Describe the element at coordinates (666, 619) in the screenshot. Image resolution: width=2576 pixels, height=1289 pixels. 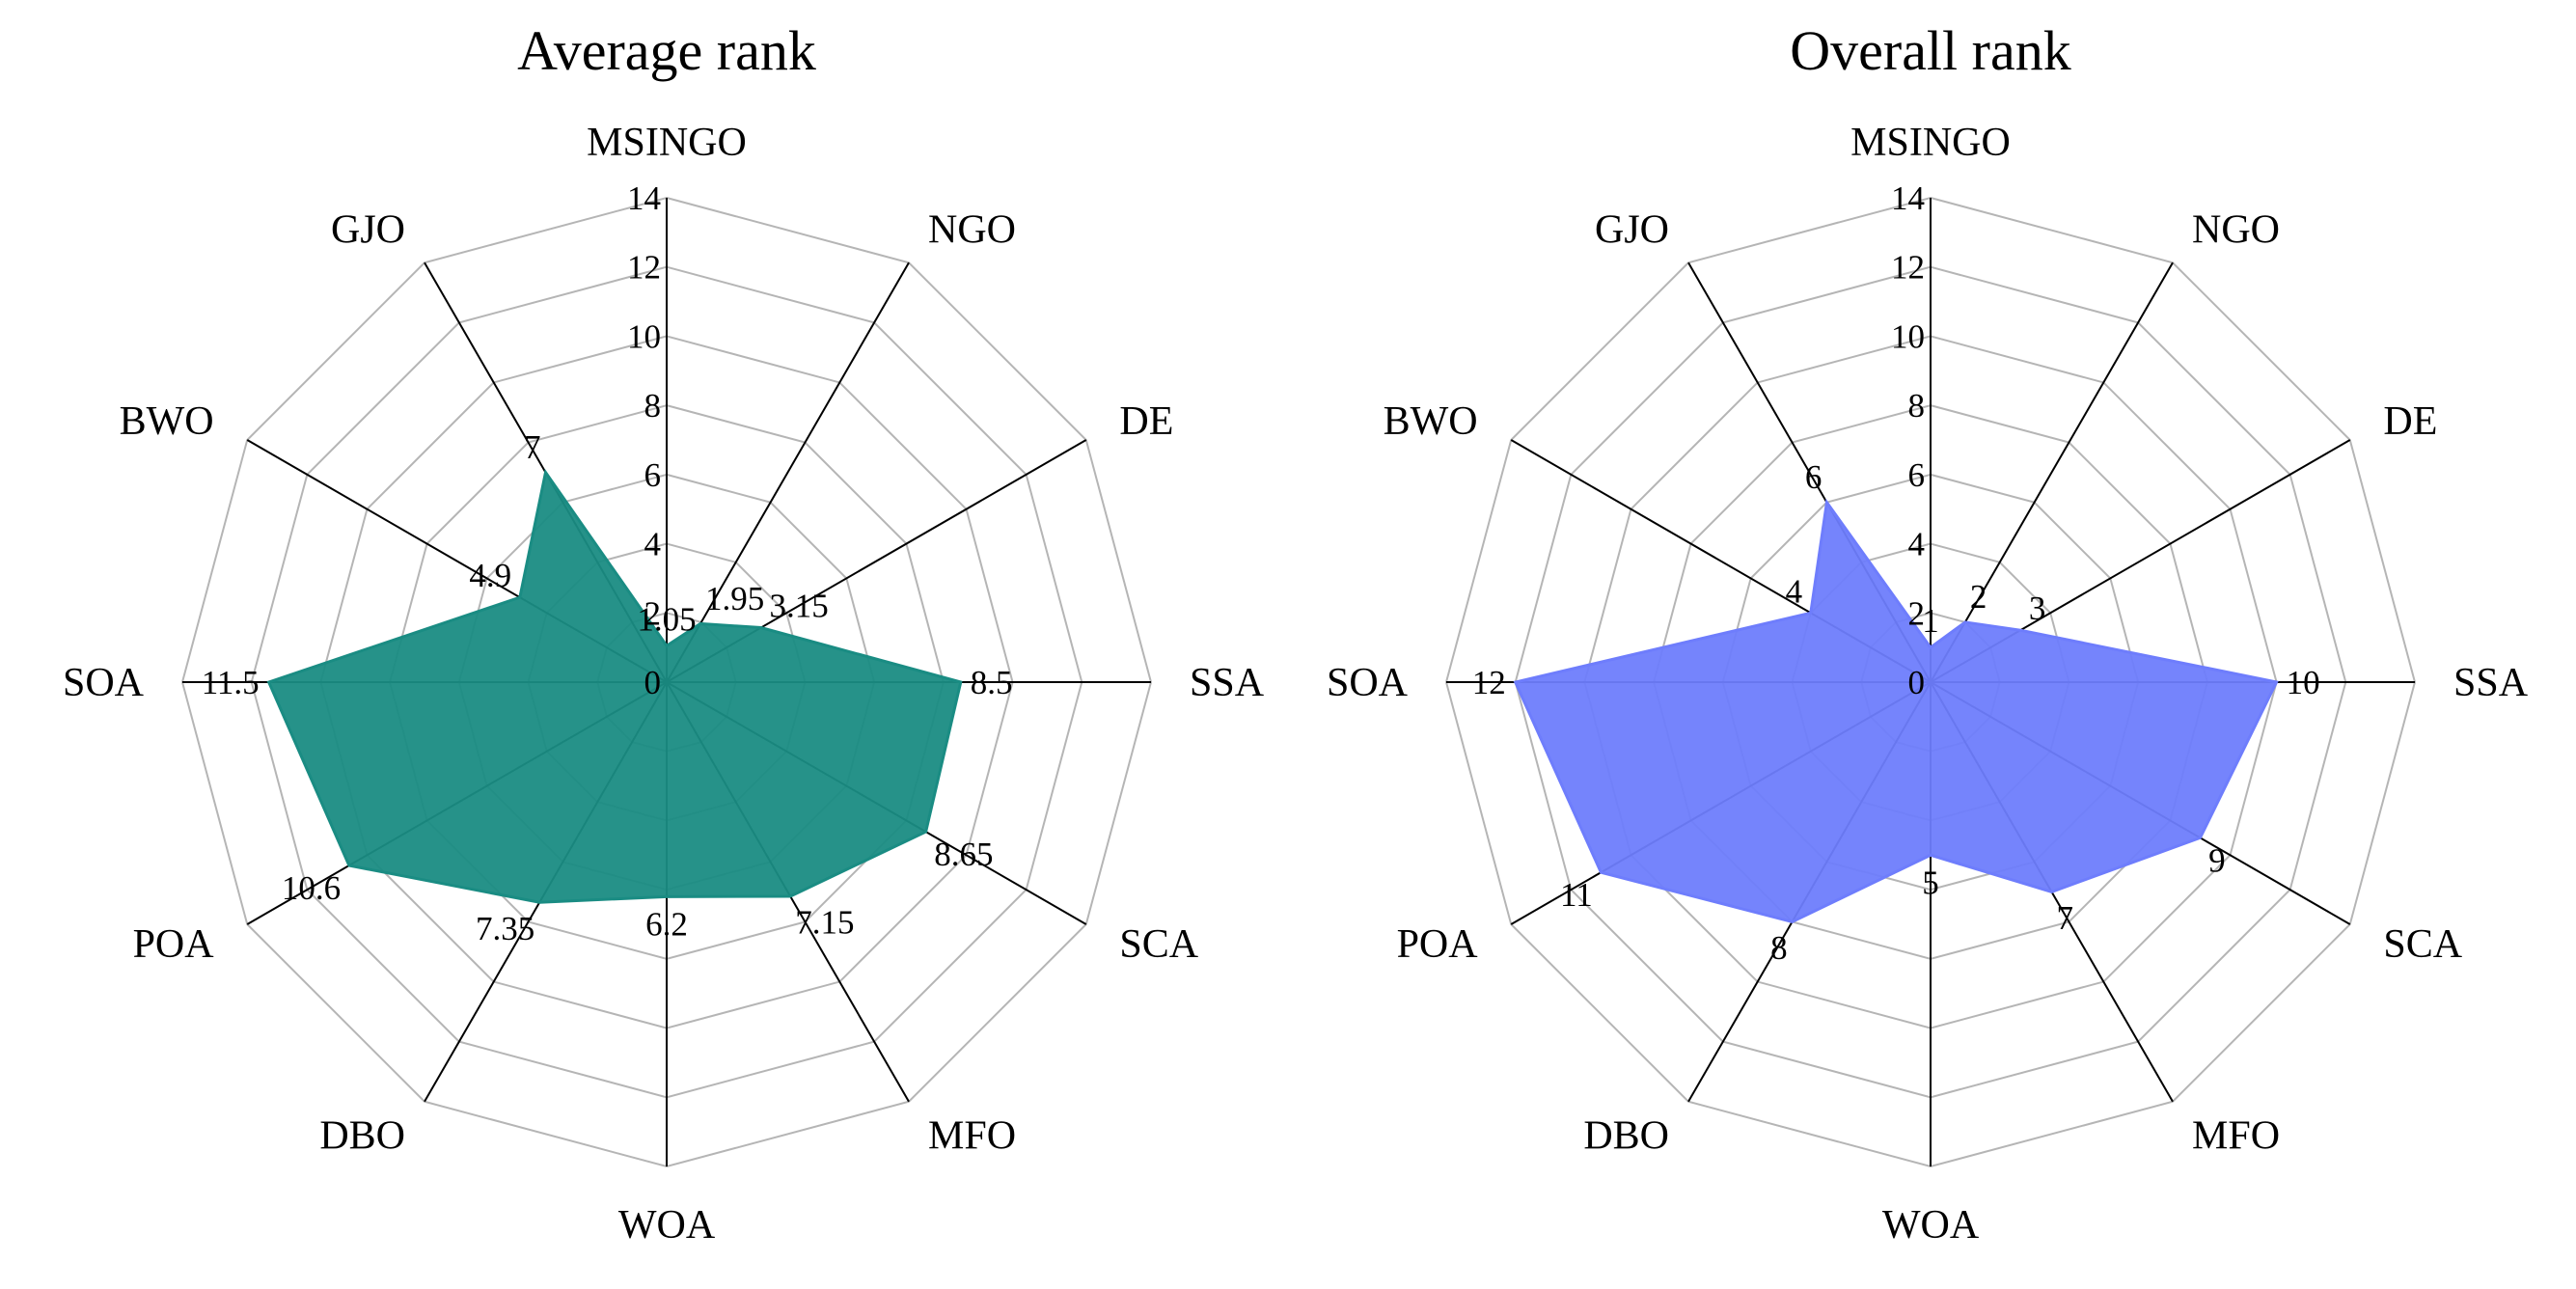
I see `data-value-label: 1.05` at that location.